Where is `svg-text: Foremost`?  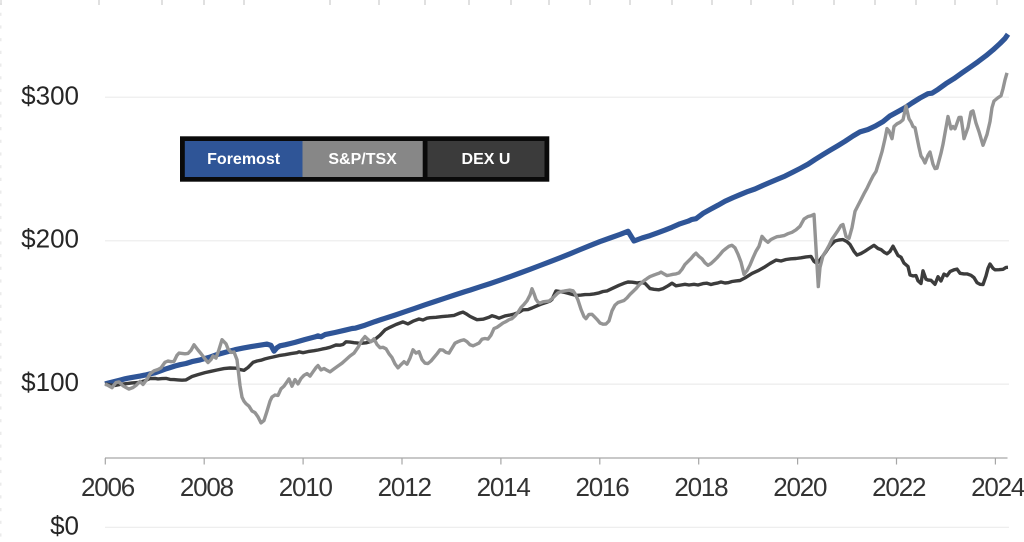 svg-text: Foremost is located at coordinates (244, 159).